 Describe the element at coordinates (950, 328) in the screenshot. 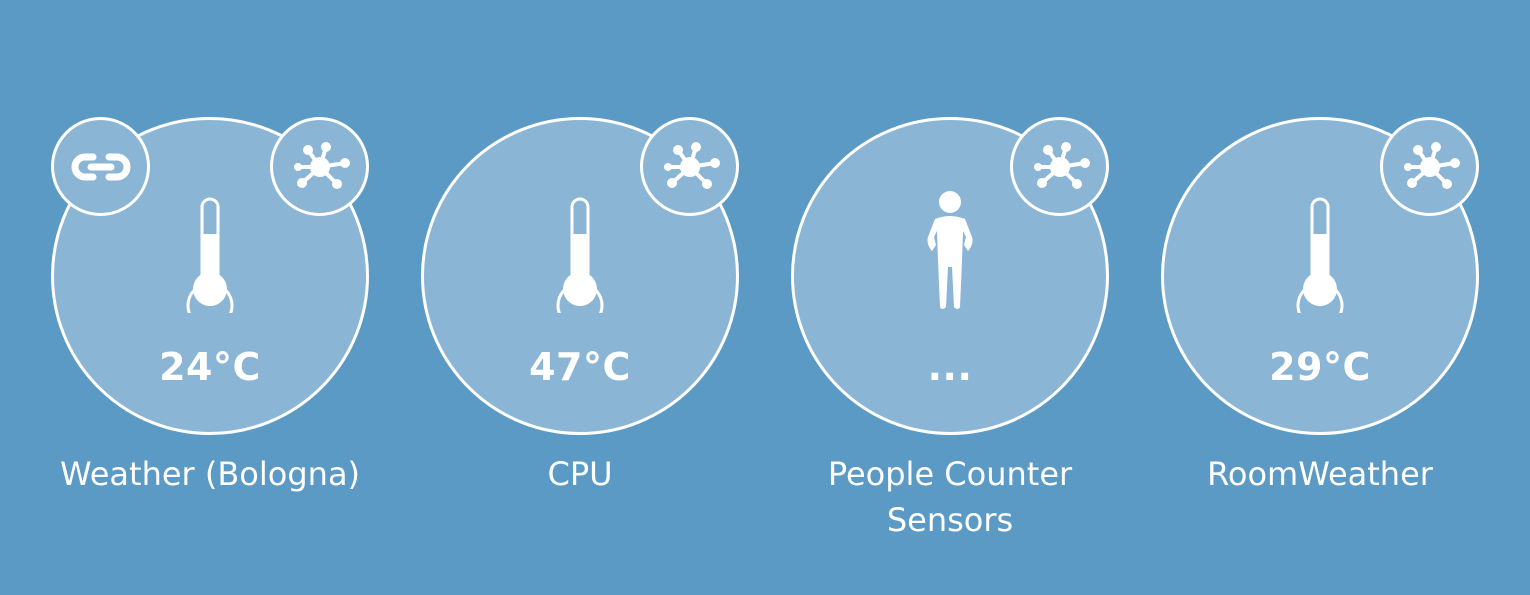

I see `widget-people-counter-sensors: ... People Counter Sensors` at that location.